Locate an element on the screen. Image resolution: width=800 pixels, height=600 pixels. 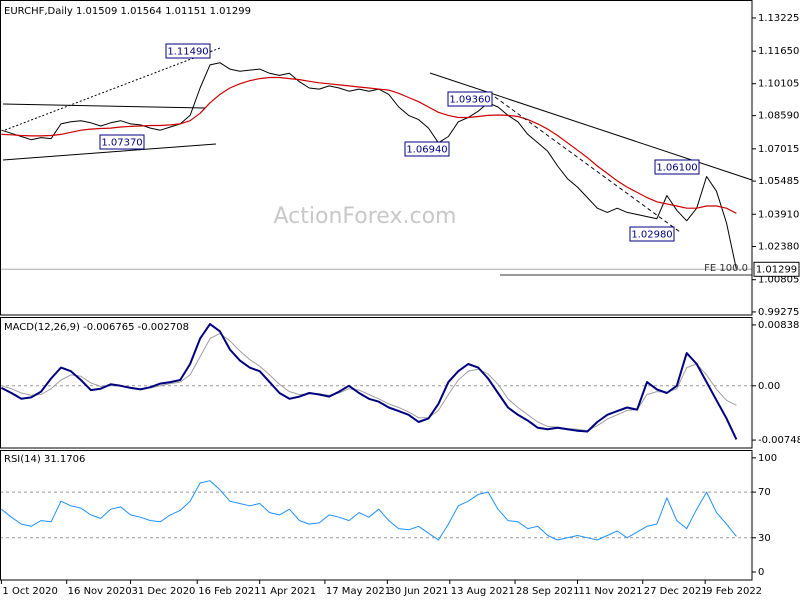
annotation: 1.11490 is located at coordinates (188, 51).